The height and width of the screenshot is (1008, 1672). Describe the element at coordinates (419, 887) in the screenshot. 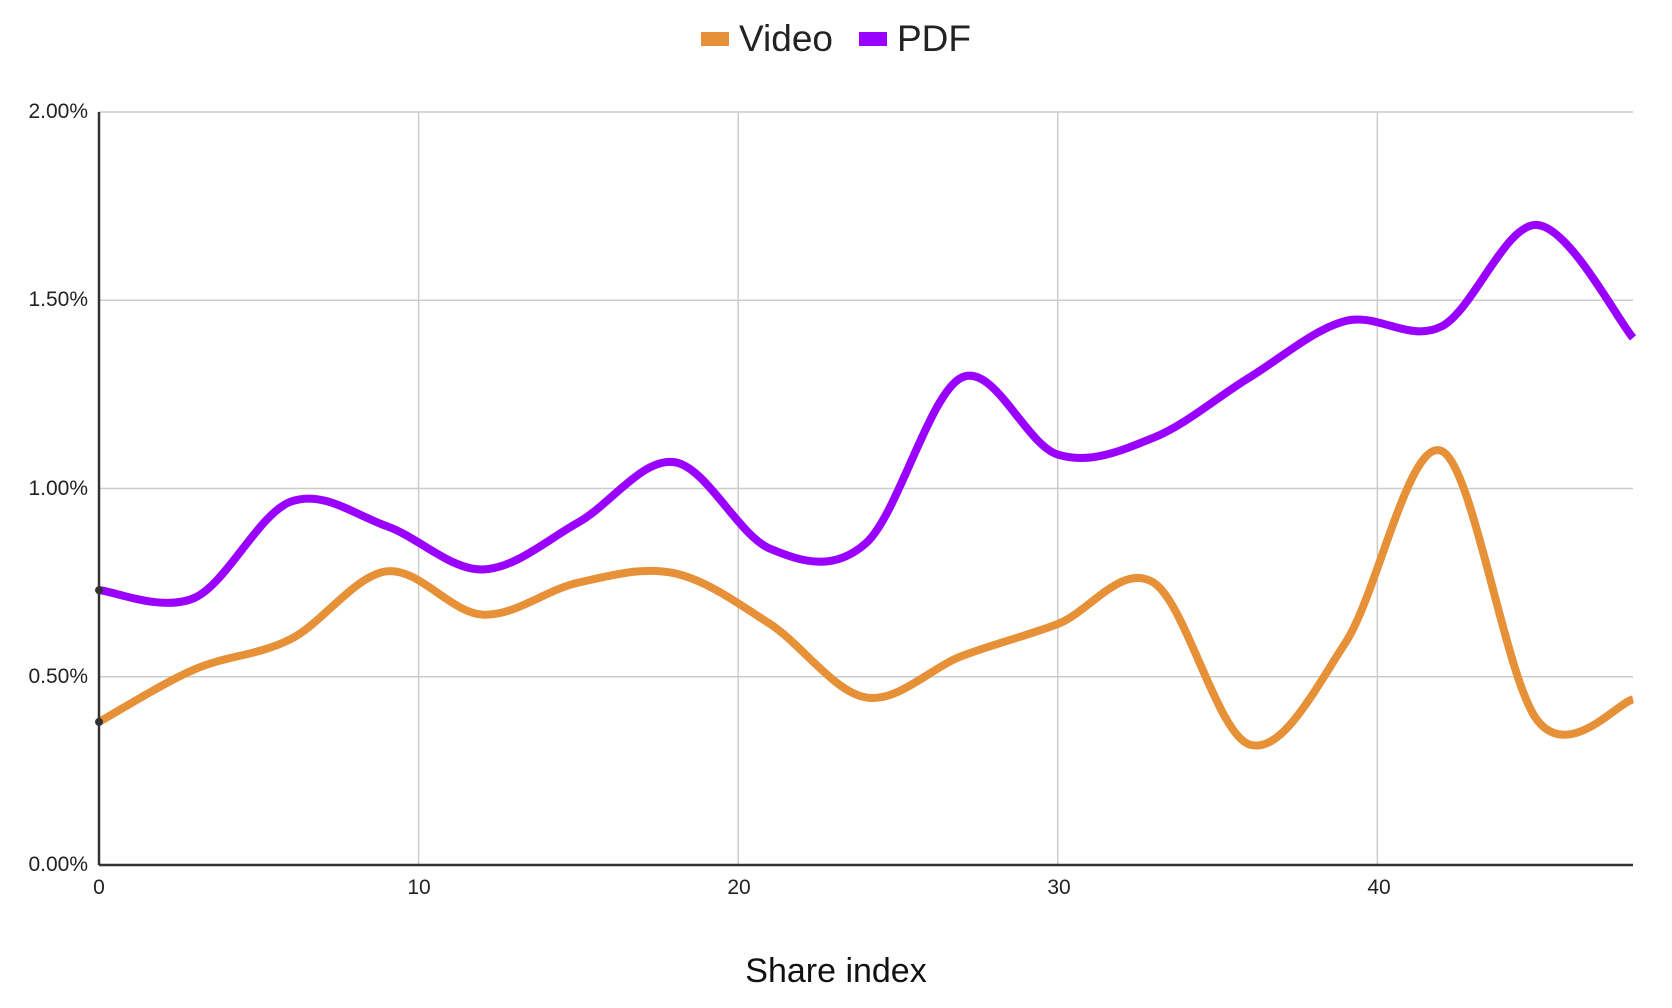

I see `x-tick-label: 10` at that location.